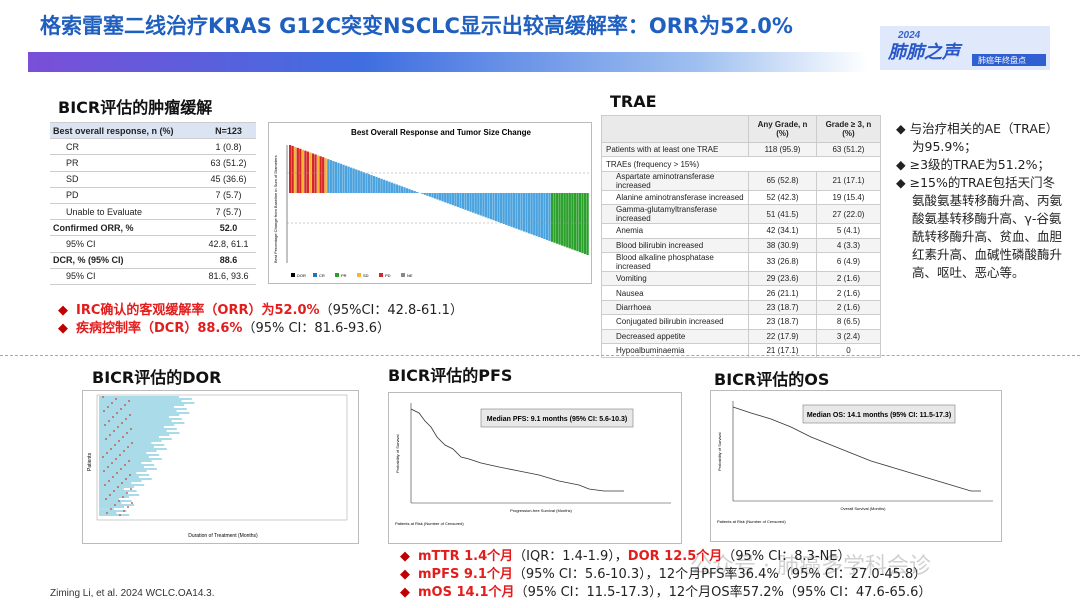 This screenshot has height=608, width=1080. I want to click on table-cell: 6 (4.9), so click(848, 261).